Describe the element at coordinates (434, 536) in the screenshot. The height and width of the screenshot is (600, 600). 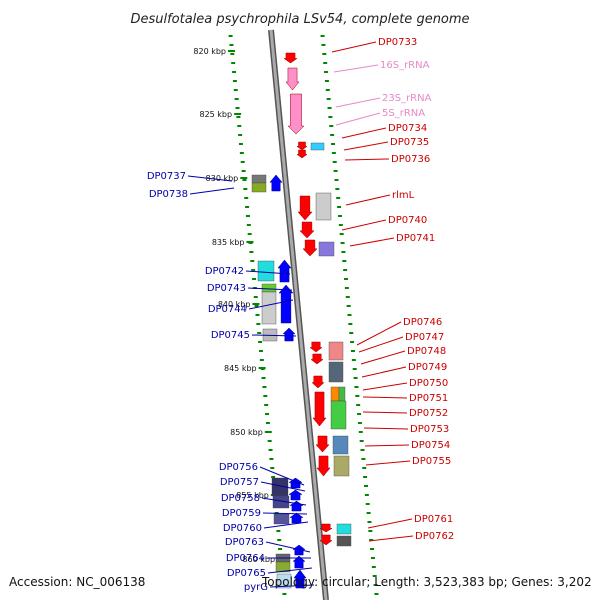
I see `gene-label: DP0762` at that location.